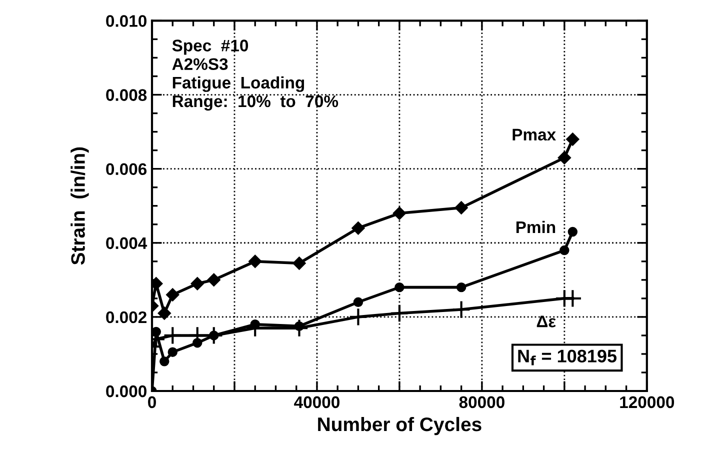 This screenshot has height=460, width=707. What do you see at coordinates (126, 21) in the screenshot?
I see `y-tick-label: 0.010` at bounding box center [126, 21].